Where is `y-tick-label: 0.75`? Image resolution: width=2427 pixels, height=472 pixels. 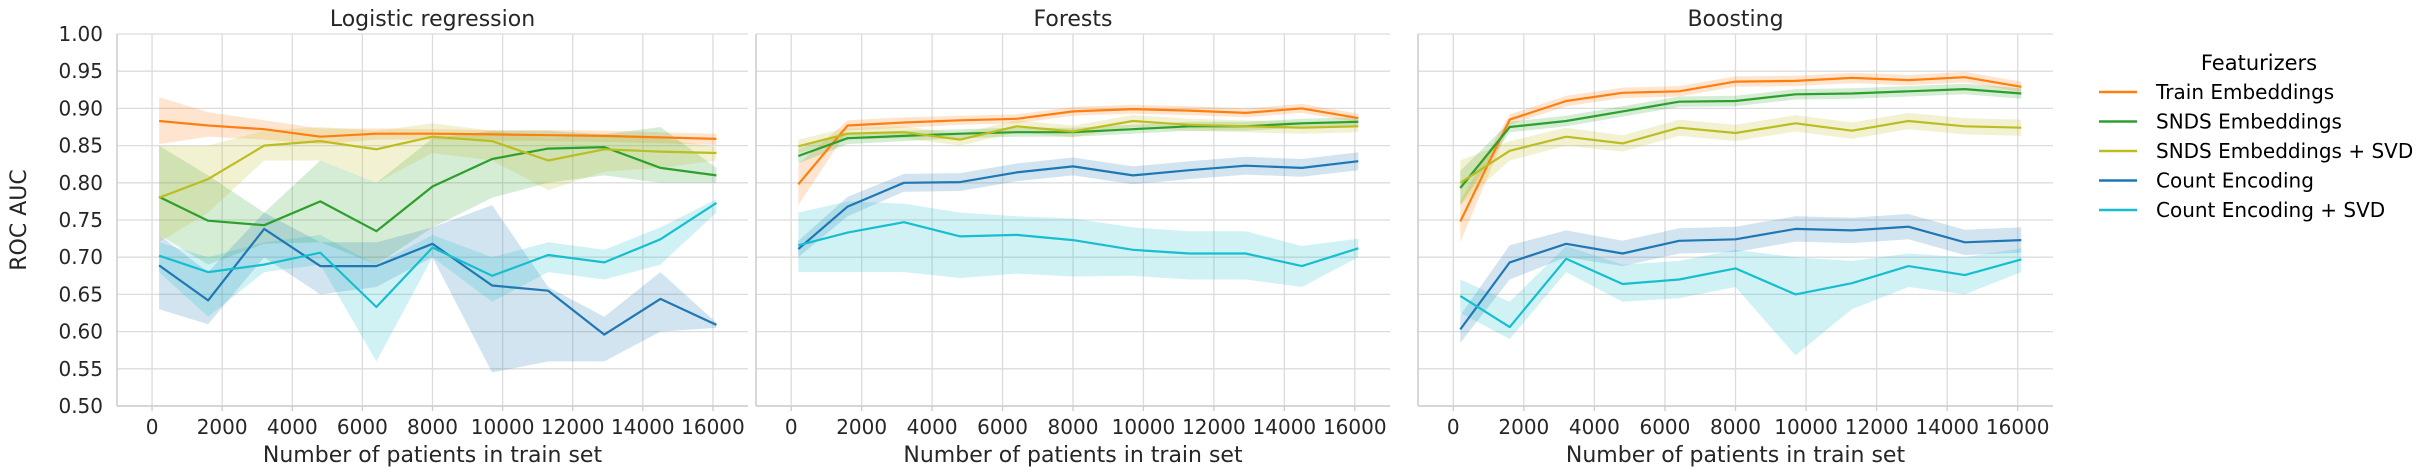
y-tick-label: 0.75 is located at coordinates (80, 220).